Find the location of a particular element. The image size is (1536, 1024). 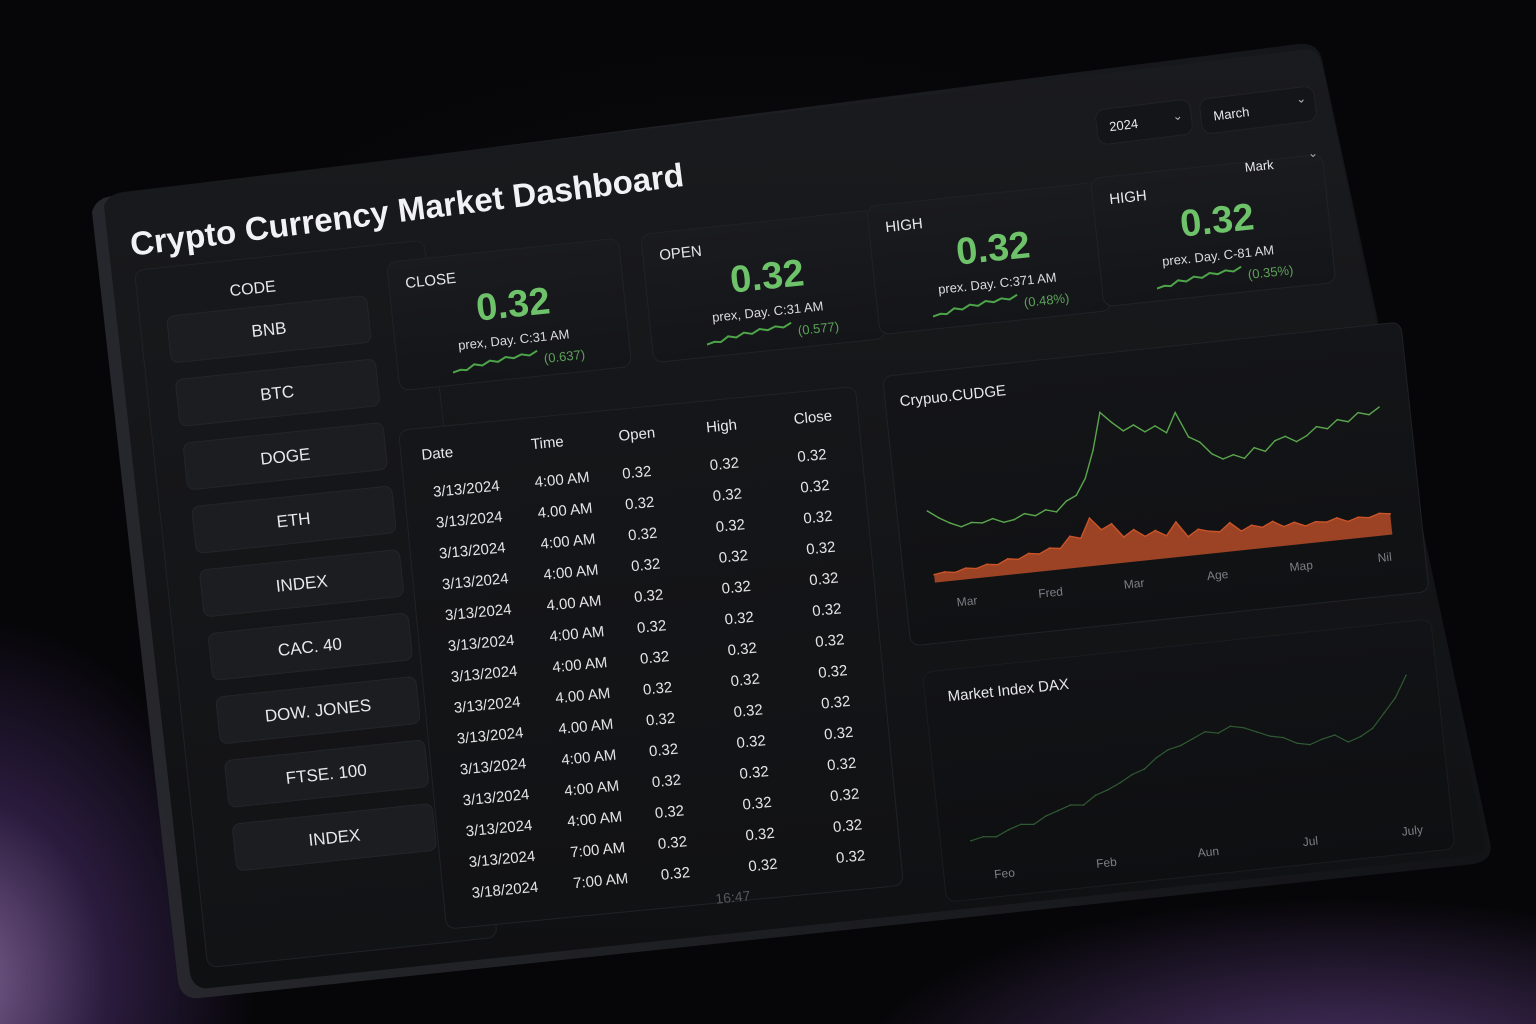

code-list-header: CODE is located at coordinates (252, 289).